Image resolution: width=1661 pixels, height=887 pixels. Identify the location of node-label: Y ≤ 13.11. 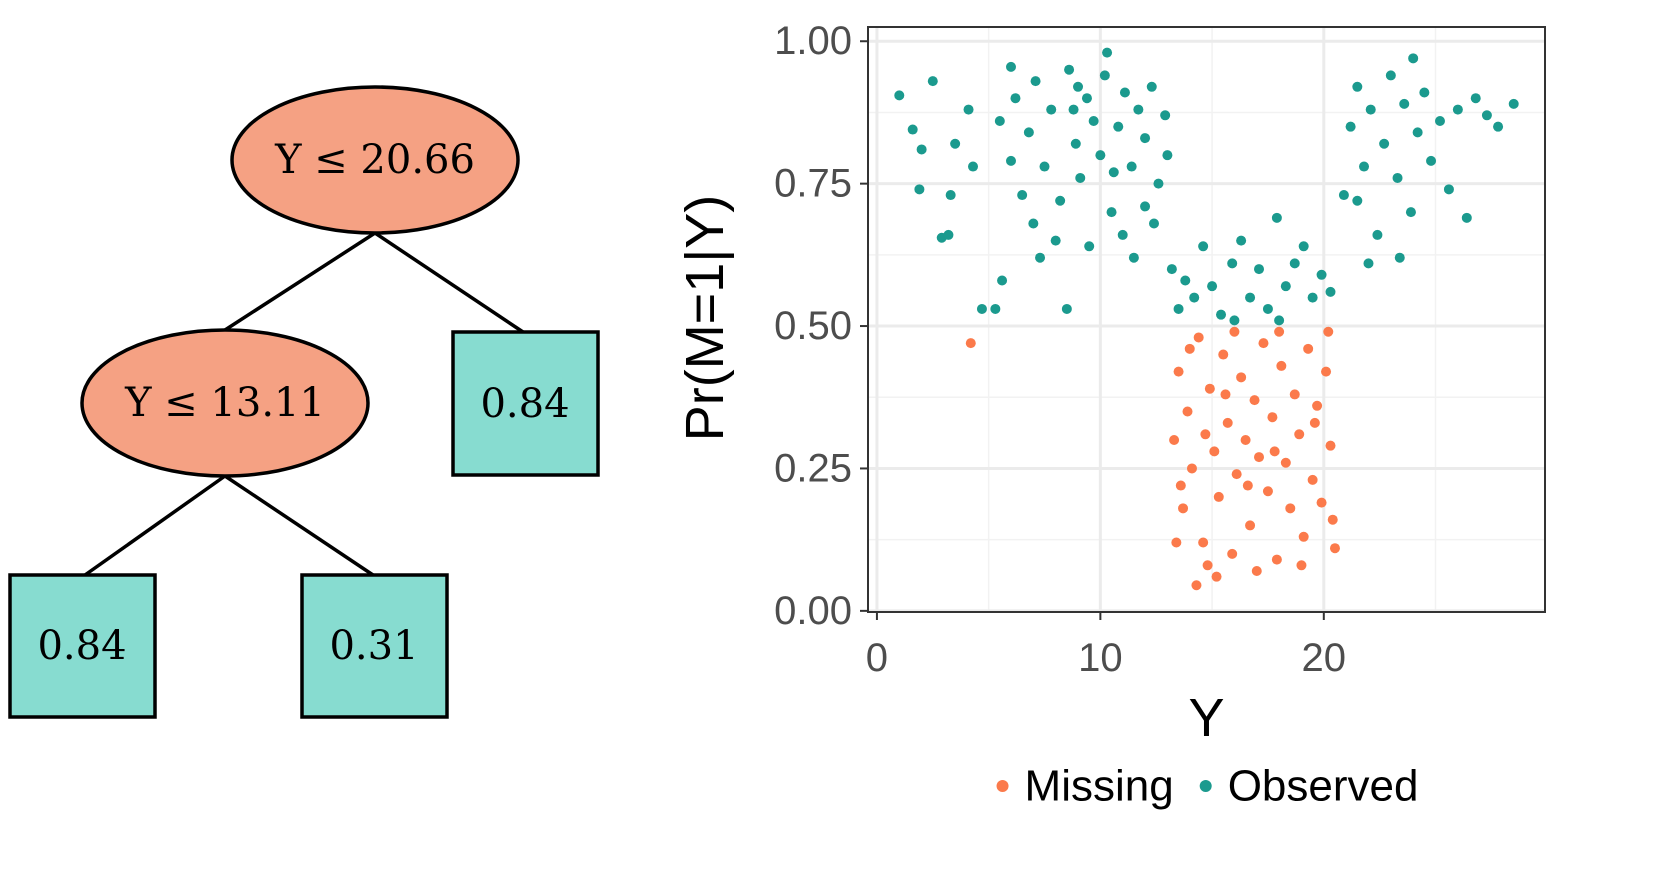
(224, 403).